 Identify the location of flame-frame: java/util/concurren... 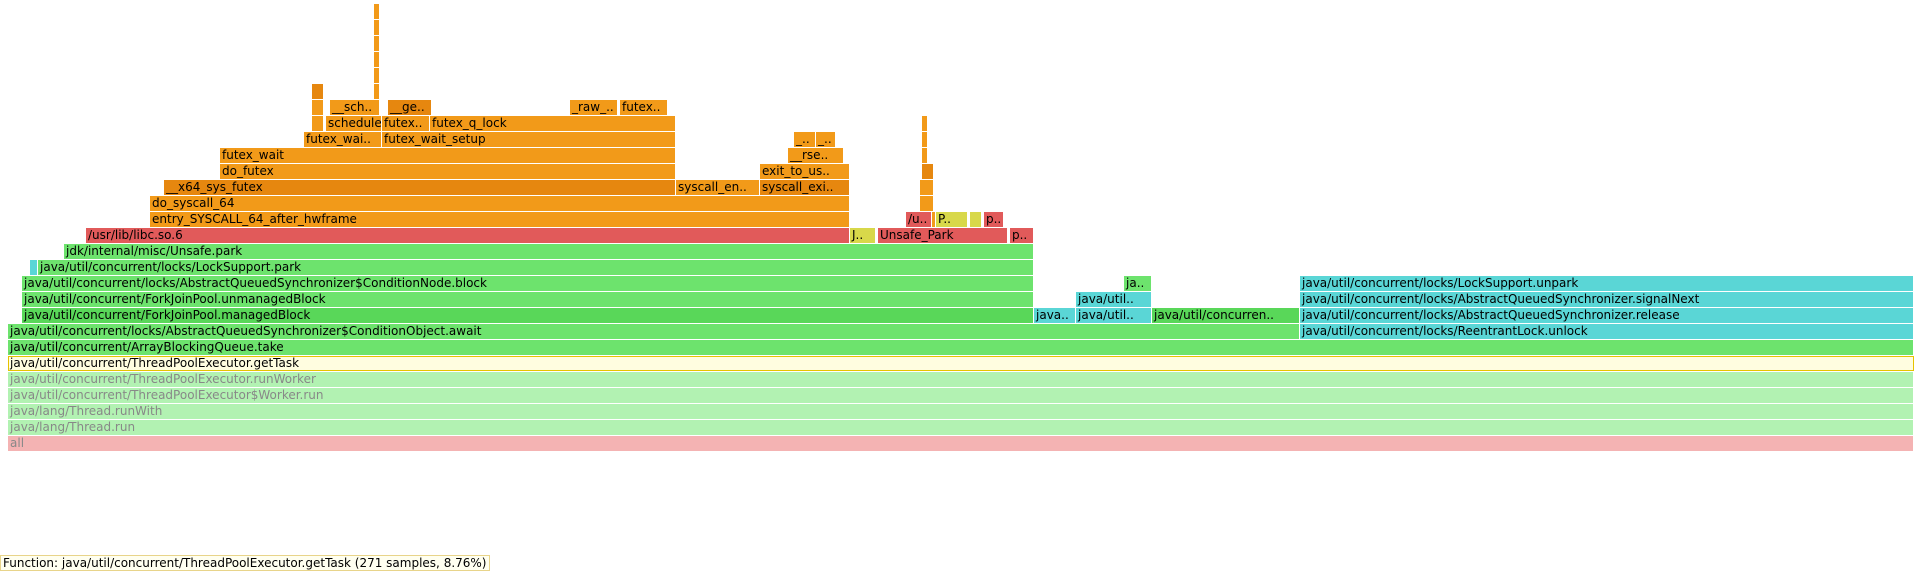
(1226, 315).